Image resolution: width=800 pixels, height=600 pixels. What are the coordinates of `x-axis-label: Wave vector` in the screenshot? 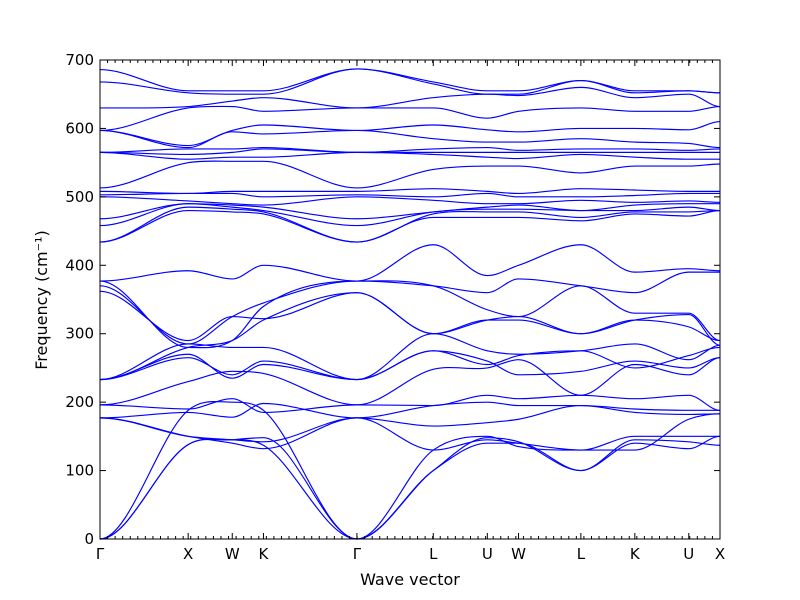 It's located at (410, 579).